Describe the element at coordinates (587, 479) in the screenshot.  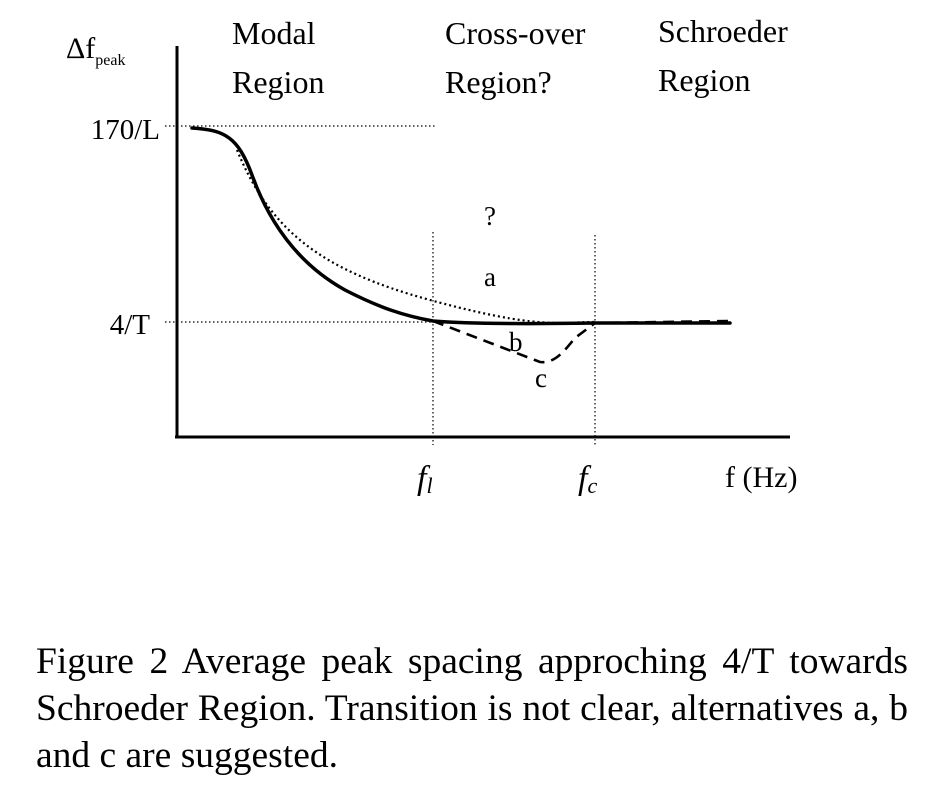
I see `x-tick-label-fc: fc` at that location.